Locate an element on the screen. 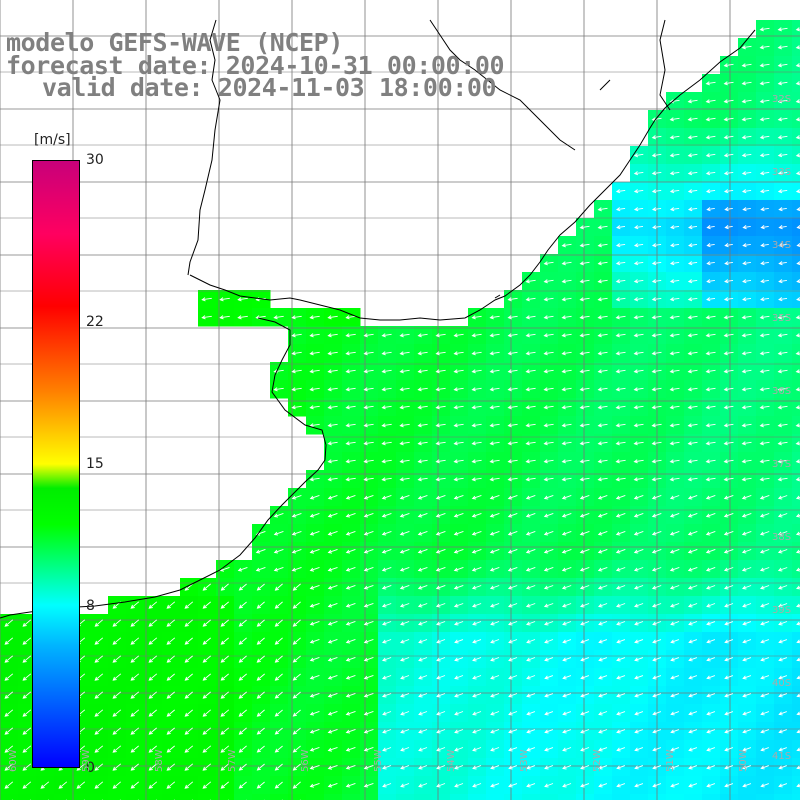 Image resolution: width=800 pixels, height=800 pixels. latitude-label: 40S is located at coordinates (782, 683).